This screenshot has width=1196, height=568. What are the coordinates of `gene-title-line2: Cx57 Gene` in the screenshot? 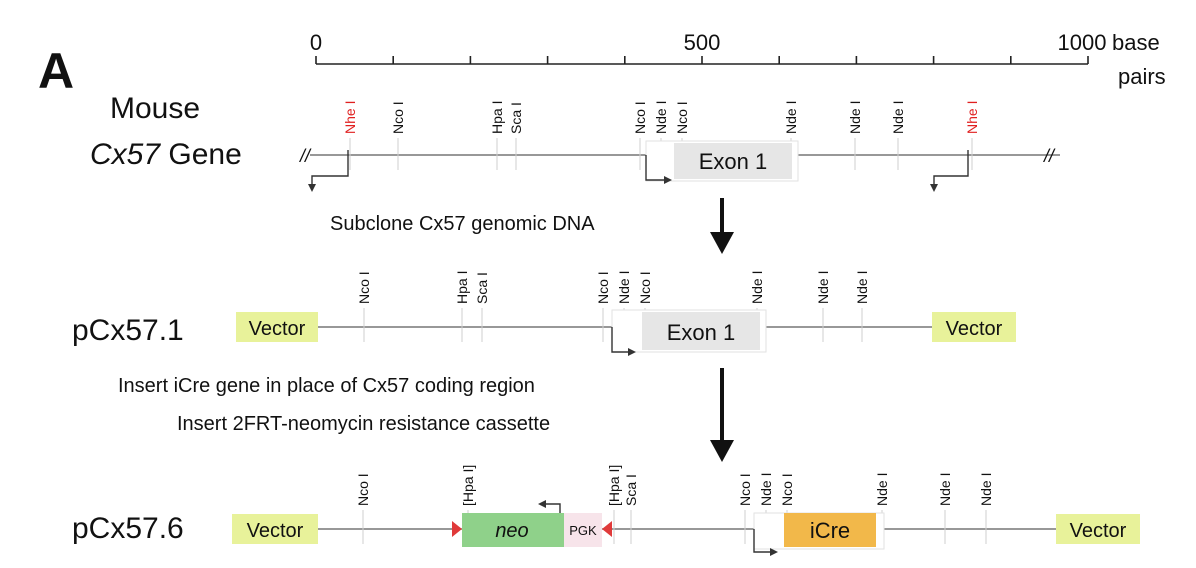 It's located at (166, 154).